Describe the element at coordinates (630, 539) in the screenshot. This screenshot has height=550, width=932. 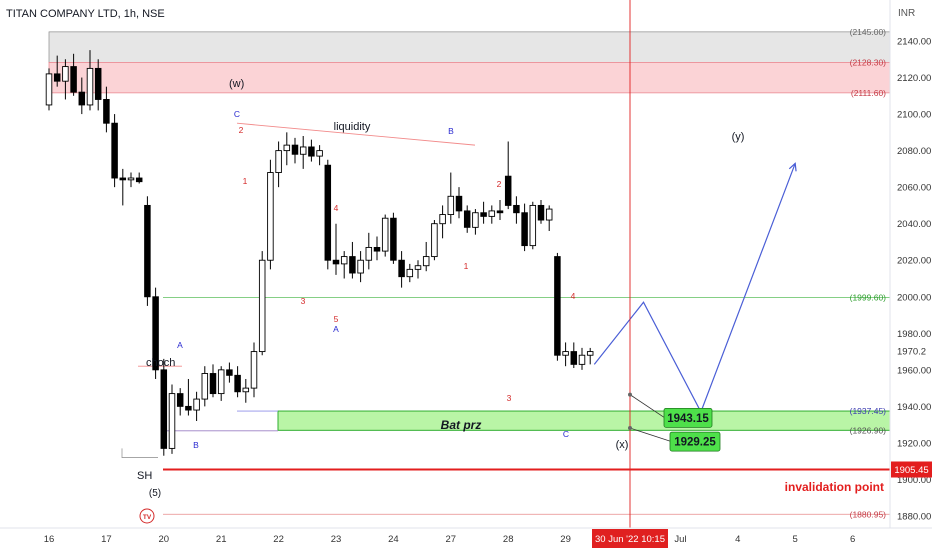
I see `time-crosshair-label: 30 Jun '22 10:15` at that location.